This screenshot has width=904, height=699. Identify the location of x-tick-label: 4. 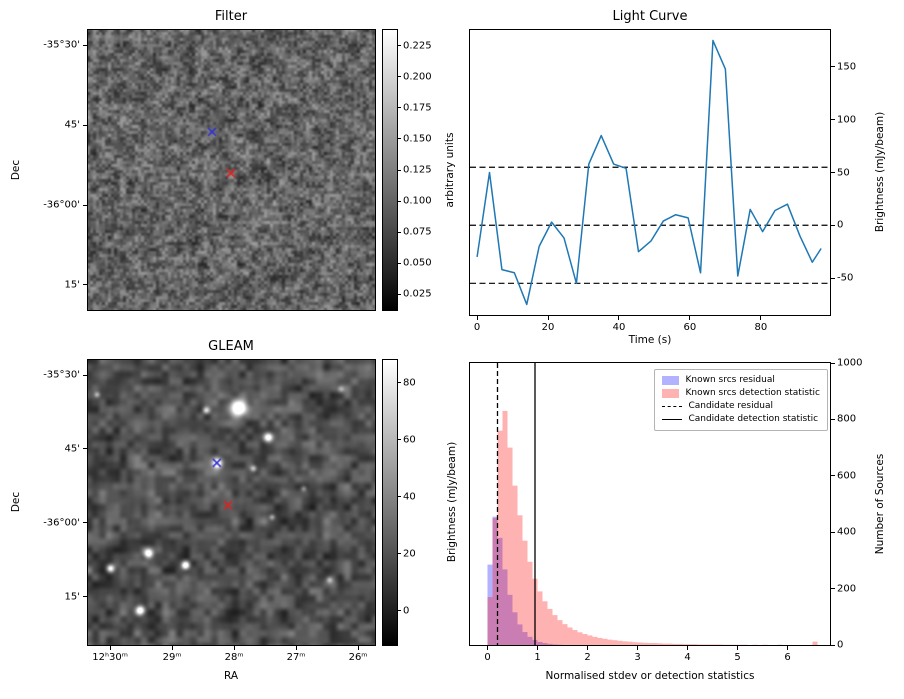
(687, 657).